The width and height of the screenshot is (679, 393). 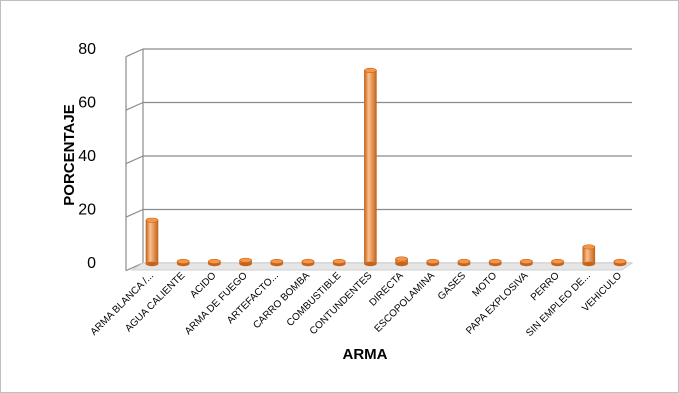 I want to click on x-tick-label: COMBUSTIBLE, so click(x=314, y=299).